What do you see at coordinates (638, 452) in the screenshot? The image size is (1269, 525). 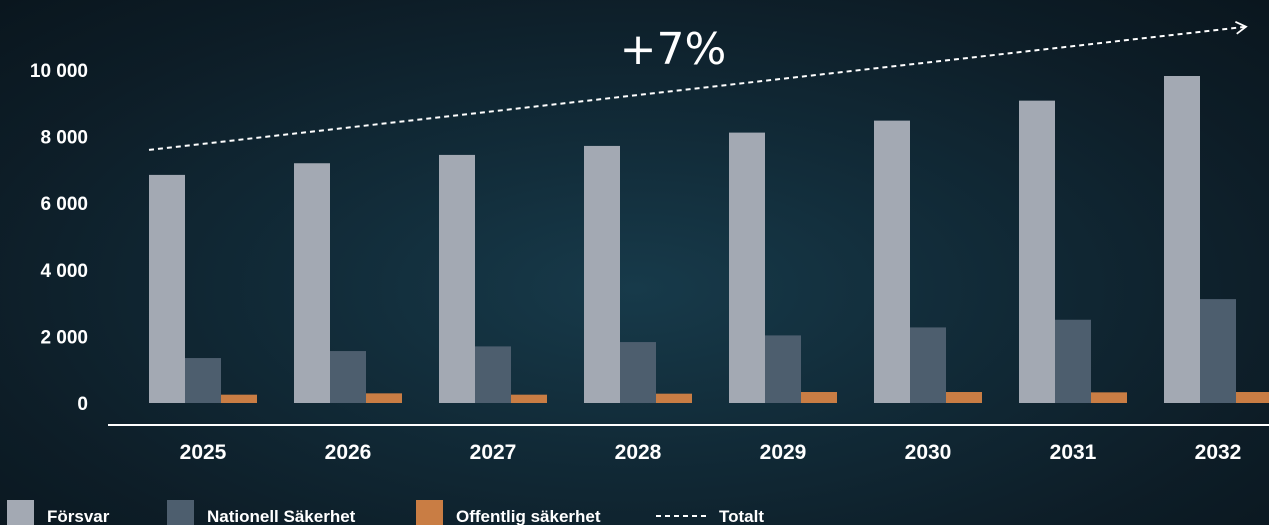 I see `x-tick-label: 2028` at bounding box center [638, 452].